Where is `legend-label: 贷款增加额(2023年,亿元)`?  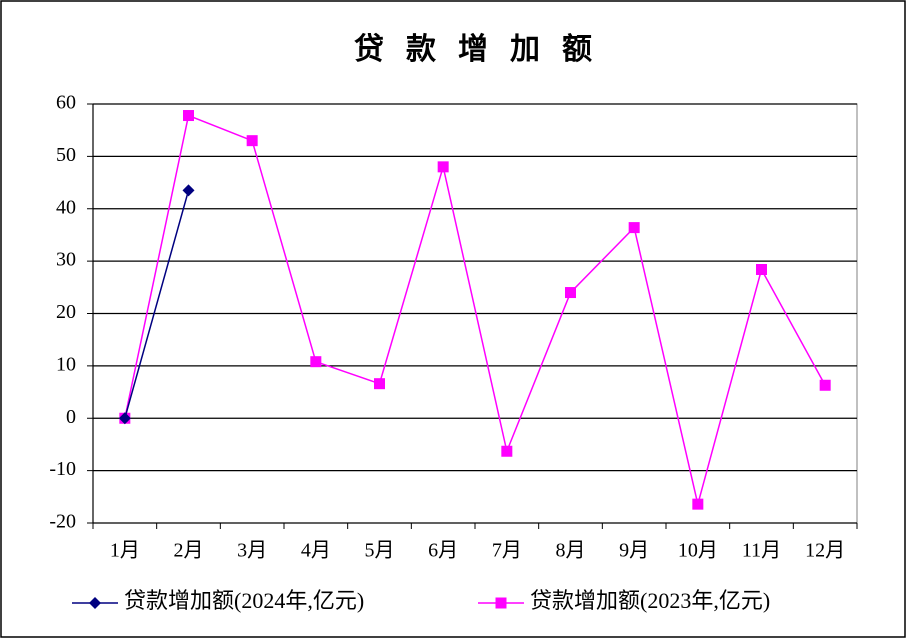
legend-label: 贷款增加额(2023年,亿元) is located at coordinates (650, 600).